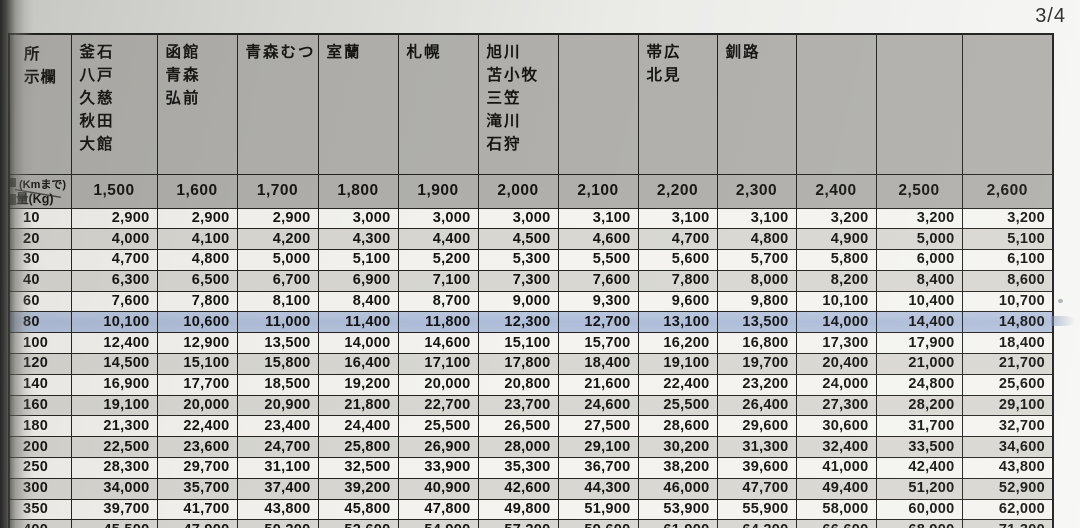 This screenshot has height=528, width=1080. I want to click on fare-cell: 25,500, so click(677, 405).